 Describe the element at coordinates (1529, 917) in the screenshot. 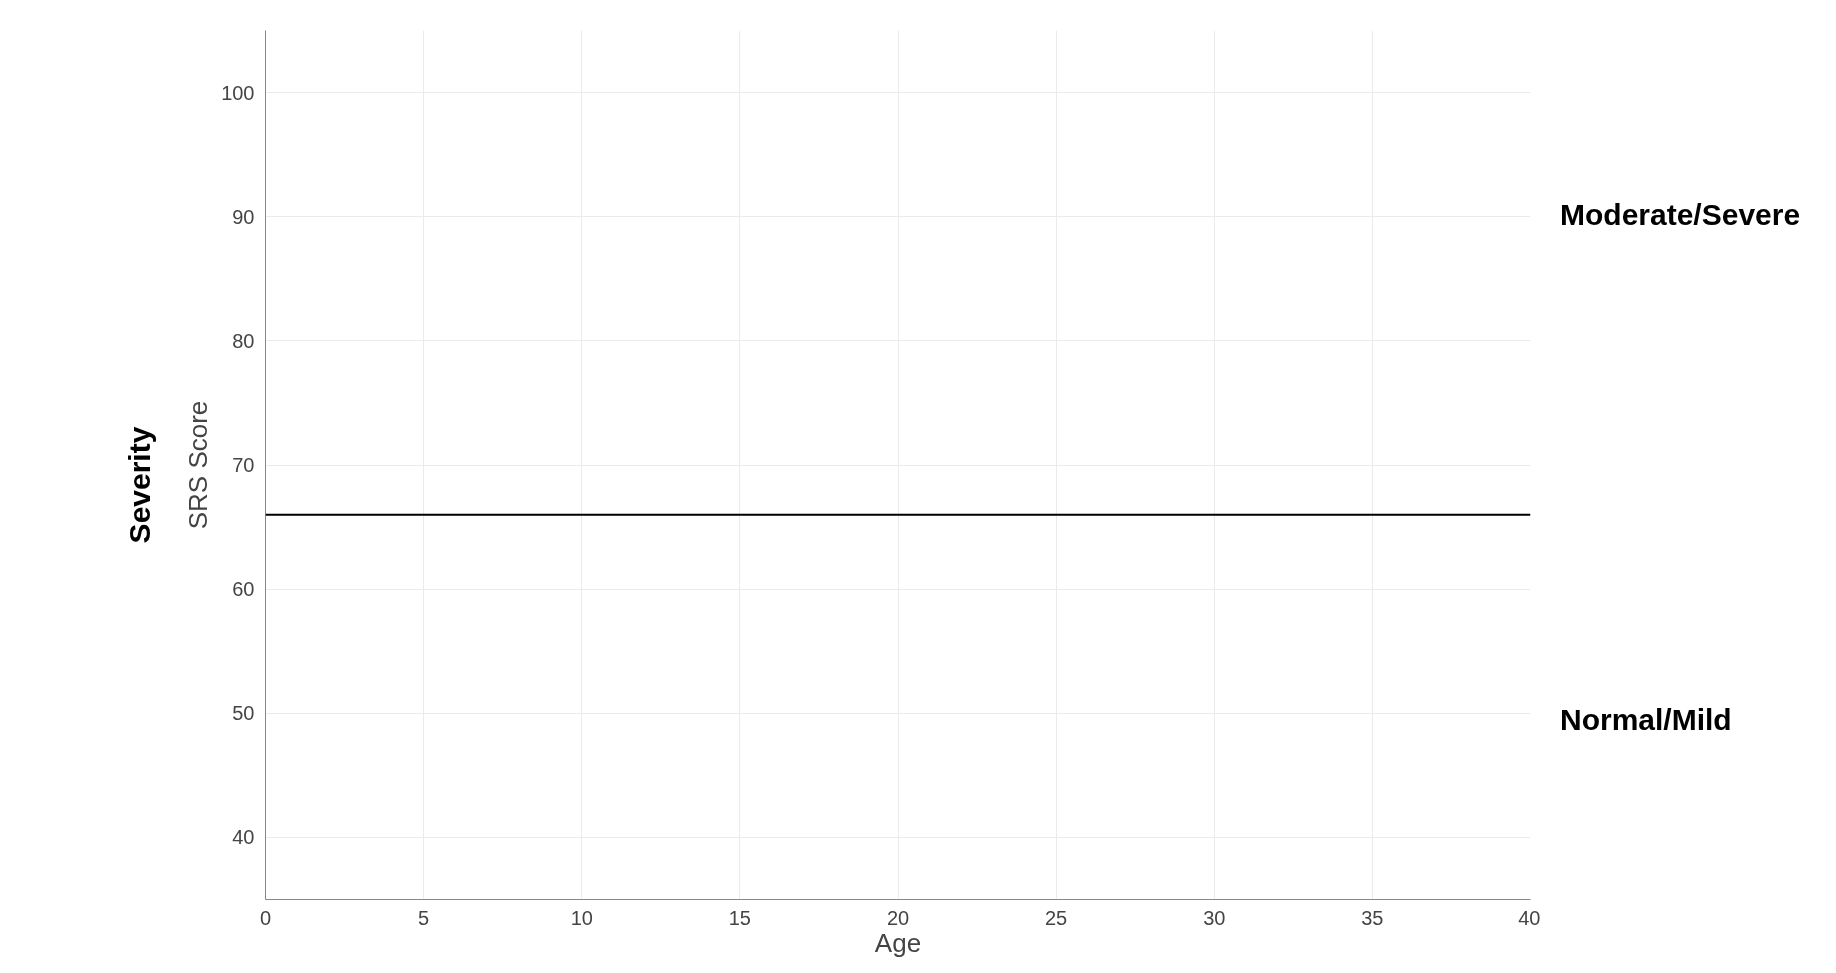

I see `x-tick-label: 40` at that location.